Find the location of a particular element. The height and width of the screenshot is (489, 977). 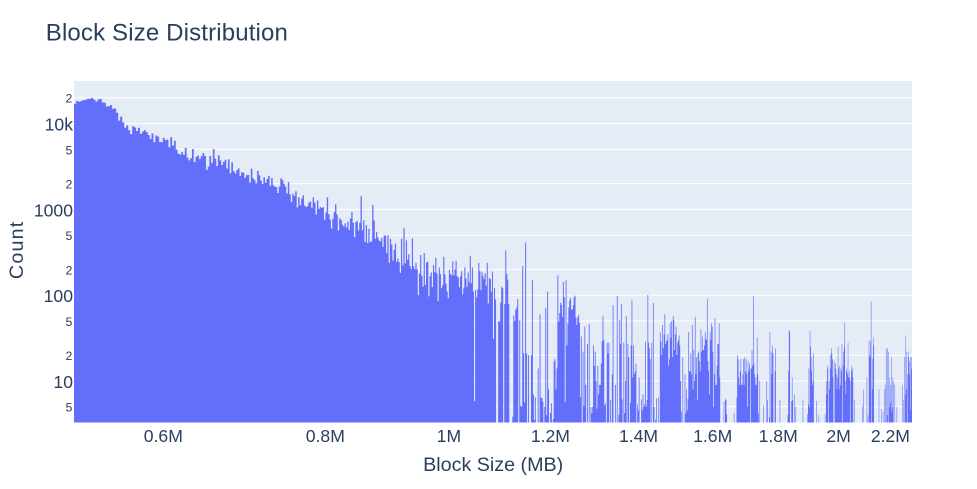

svg-text: 10 is located at coordinates (63, 382).